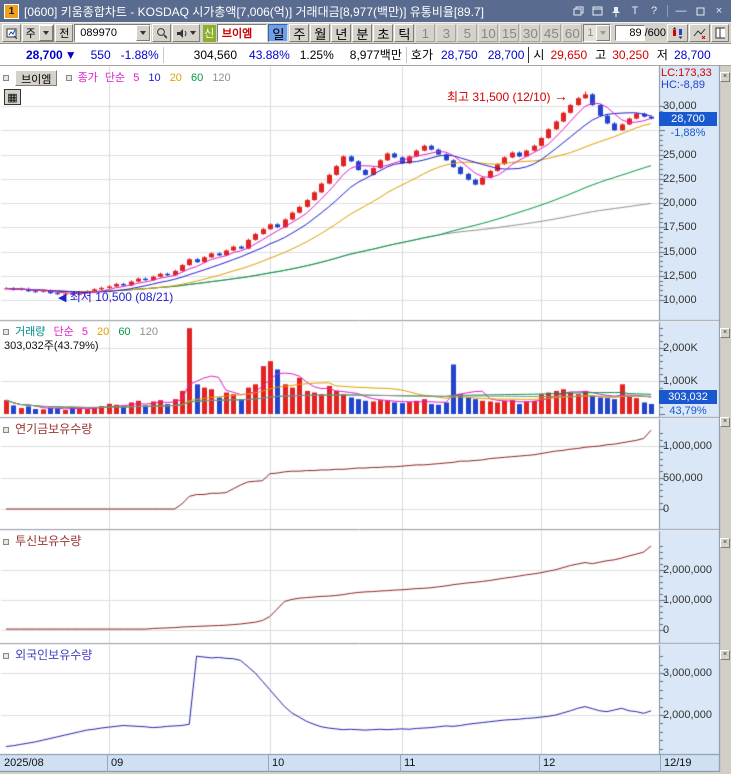  I want to click on title-text-icon: T, so click(635, 11).